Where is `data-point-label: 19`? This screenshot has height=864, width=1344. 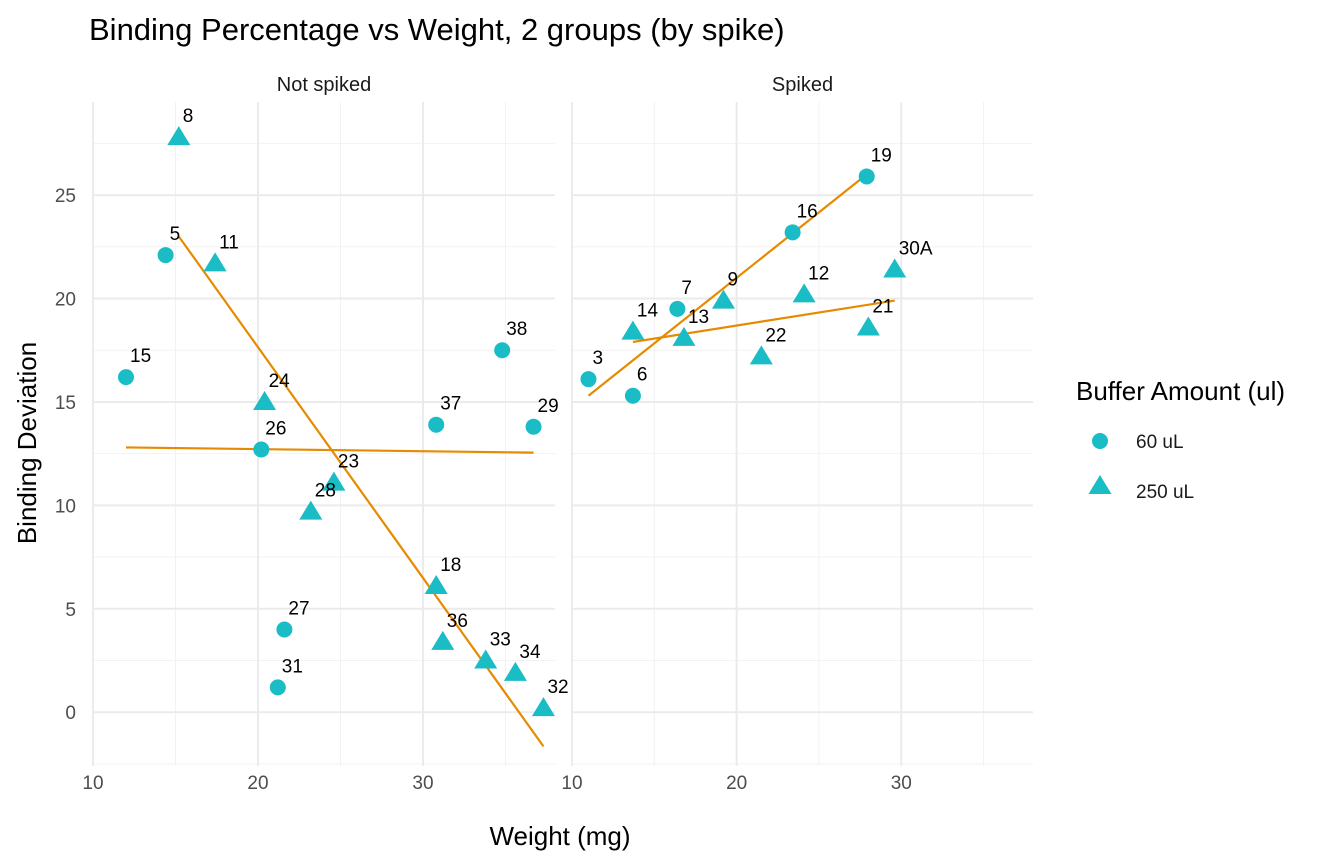
data-point-label: 19 is located at coordinates (881, 155).